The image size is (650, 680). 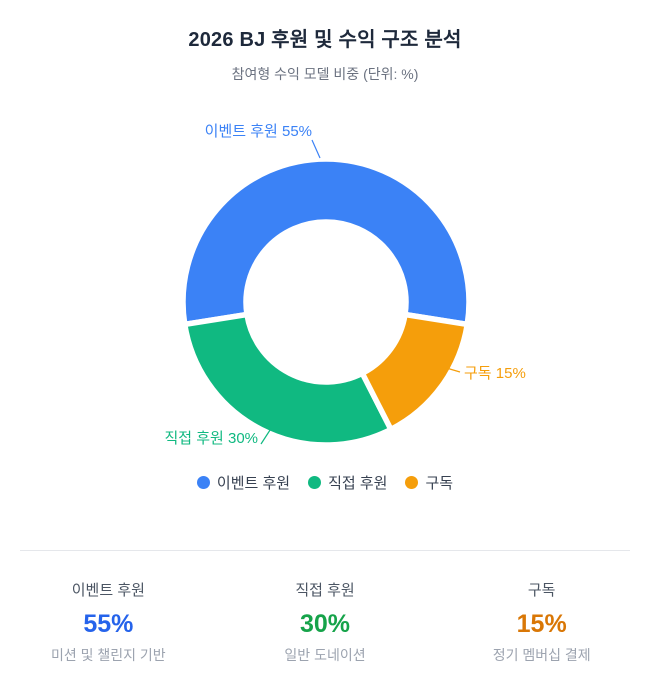 What do you see at coordinates (108, 655) in the screenshot?
I see `stat-caption: 미션 및 챌린지 기반` at bounding box center [108, 655].